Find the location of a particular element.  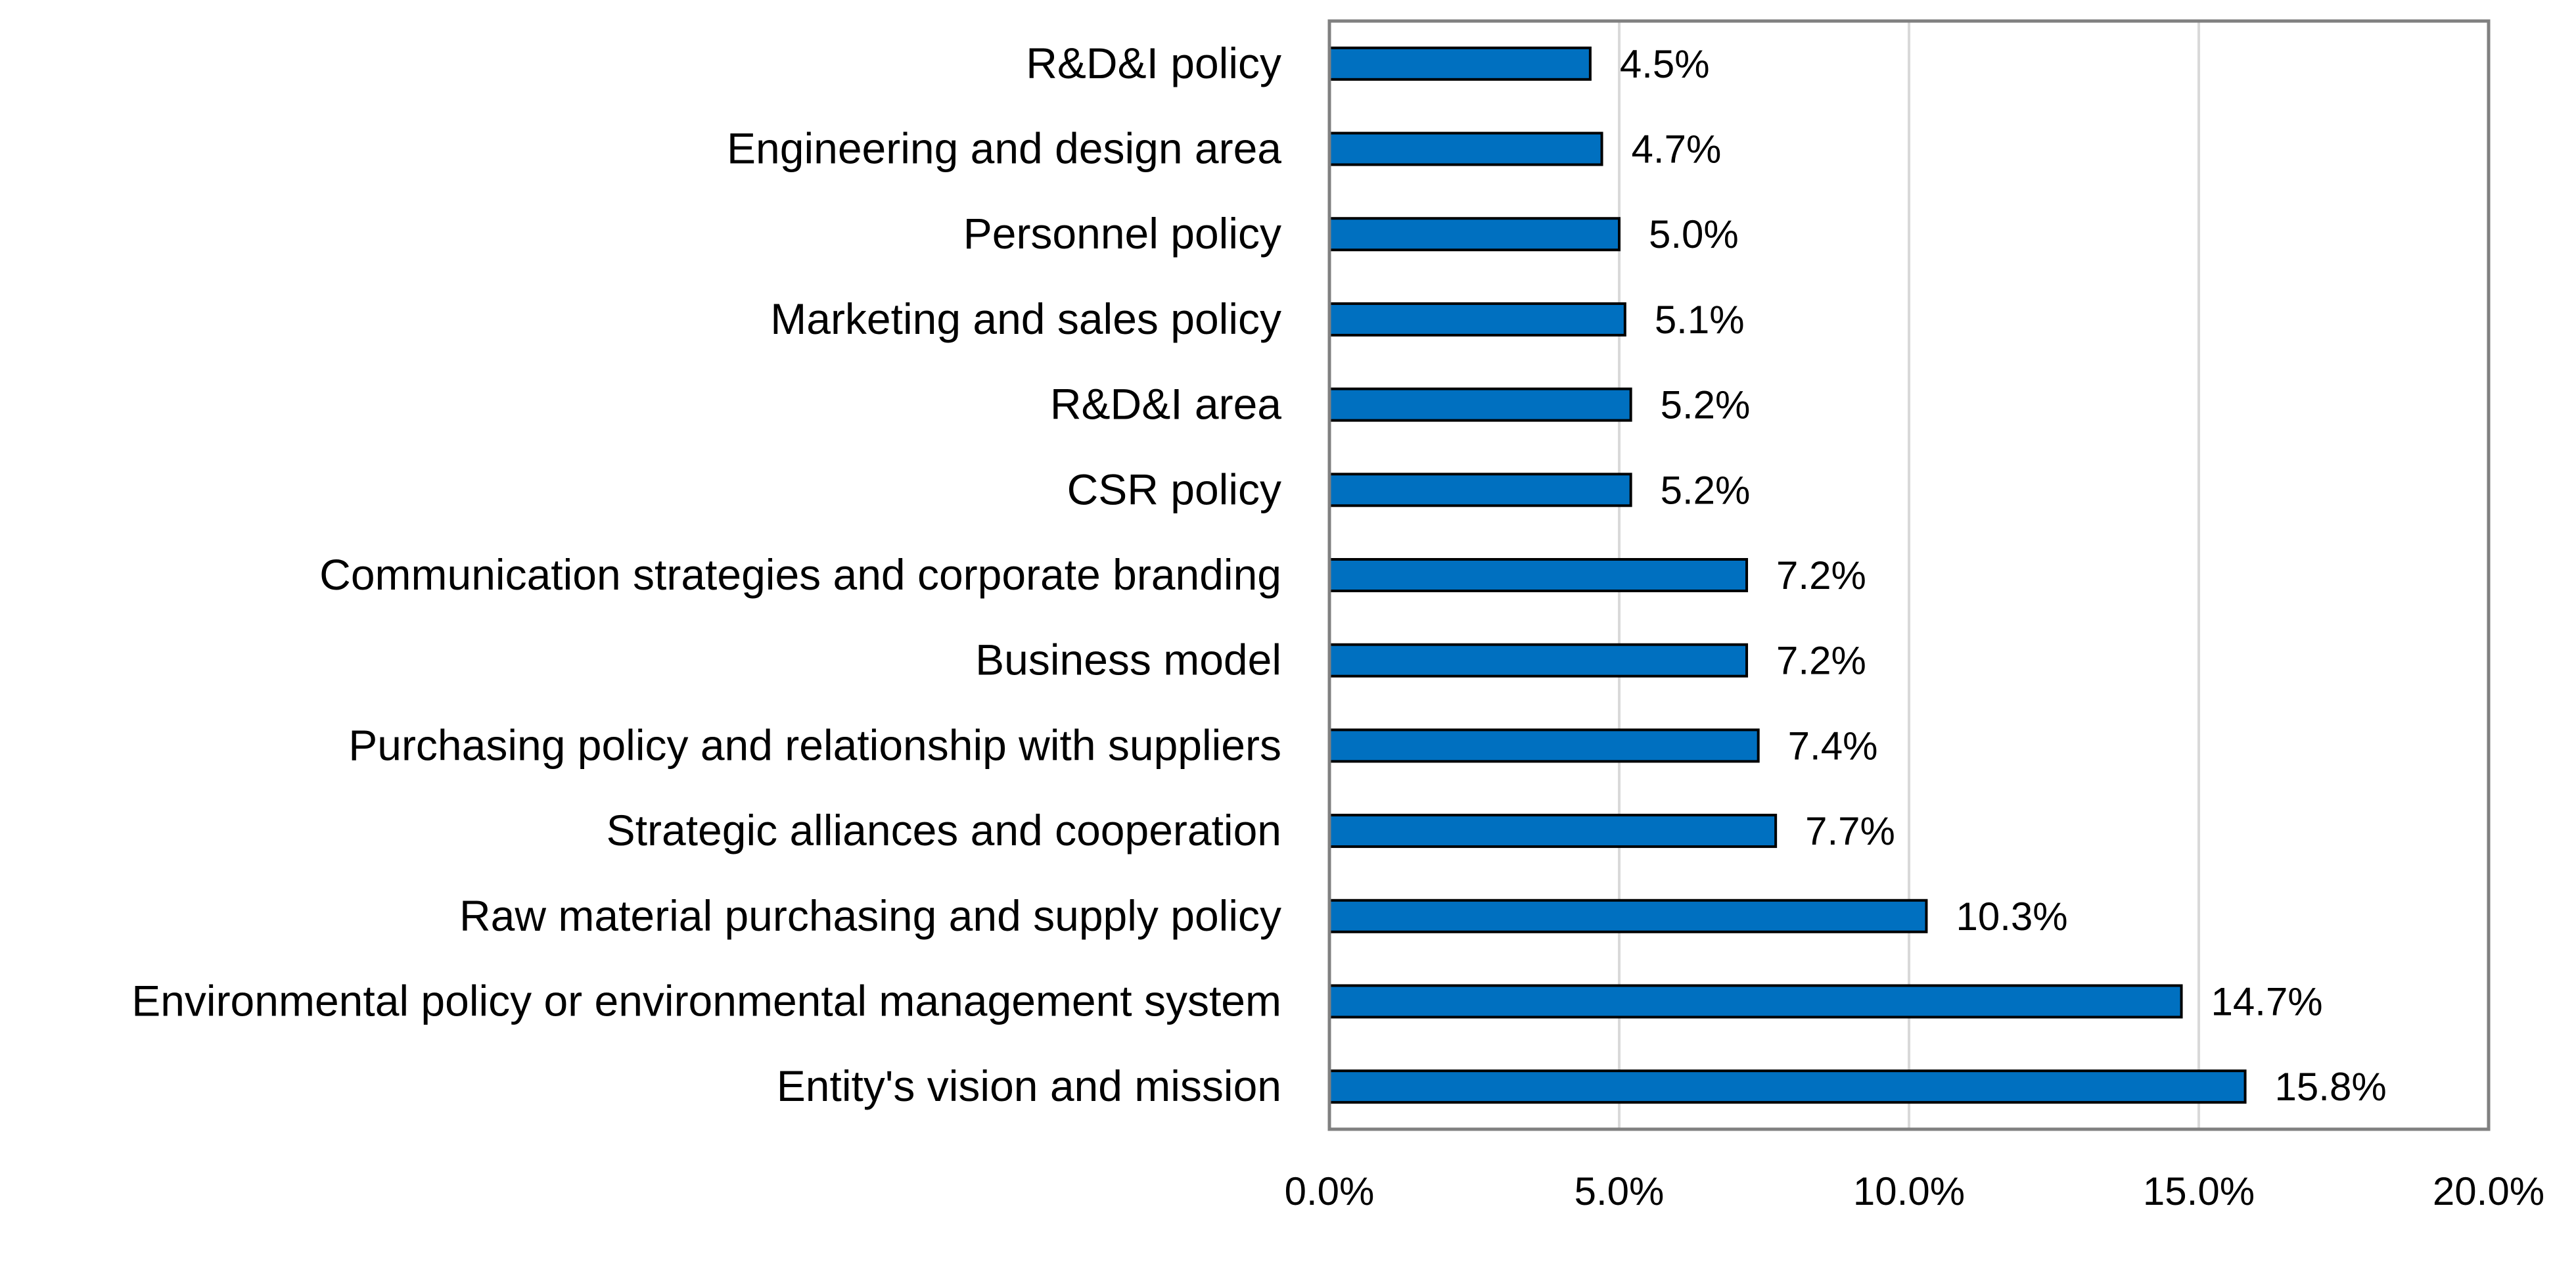

value-label: 4.5% is located at coordinates (1665, 64).